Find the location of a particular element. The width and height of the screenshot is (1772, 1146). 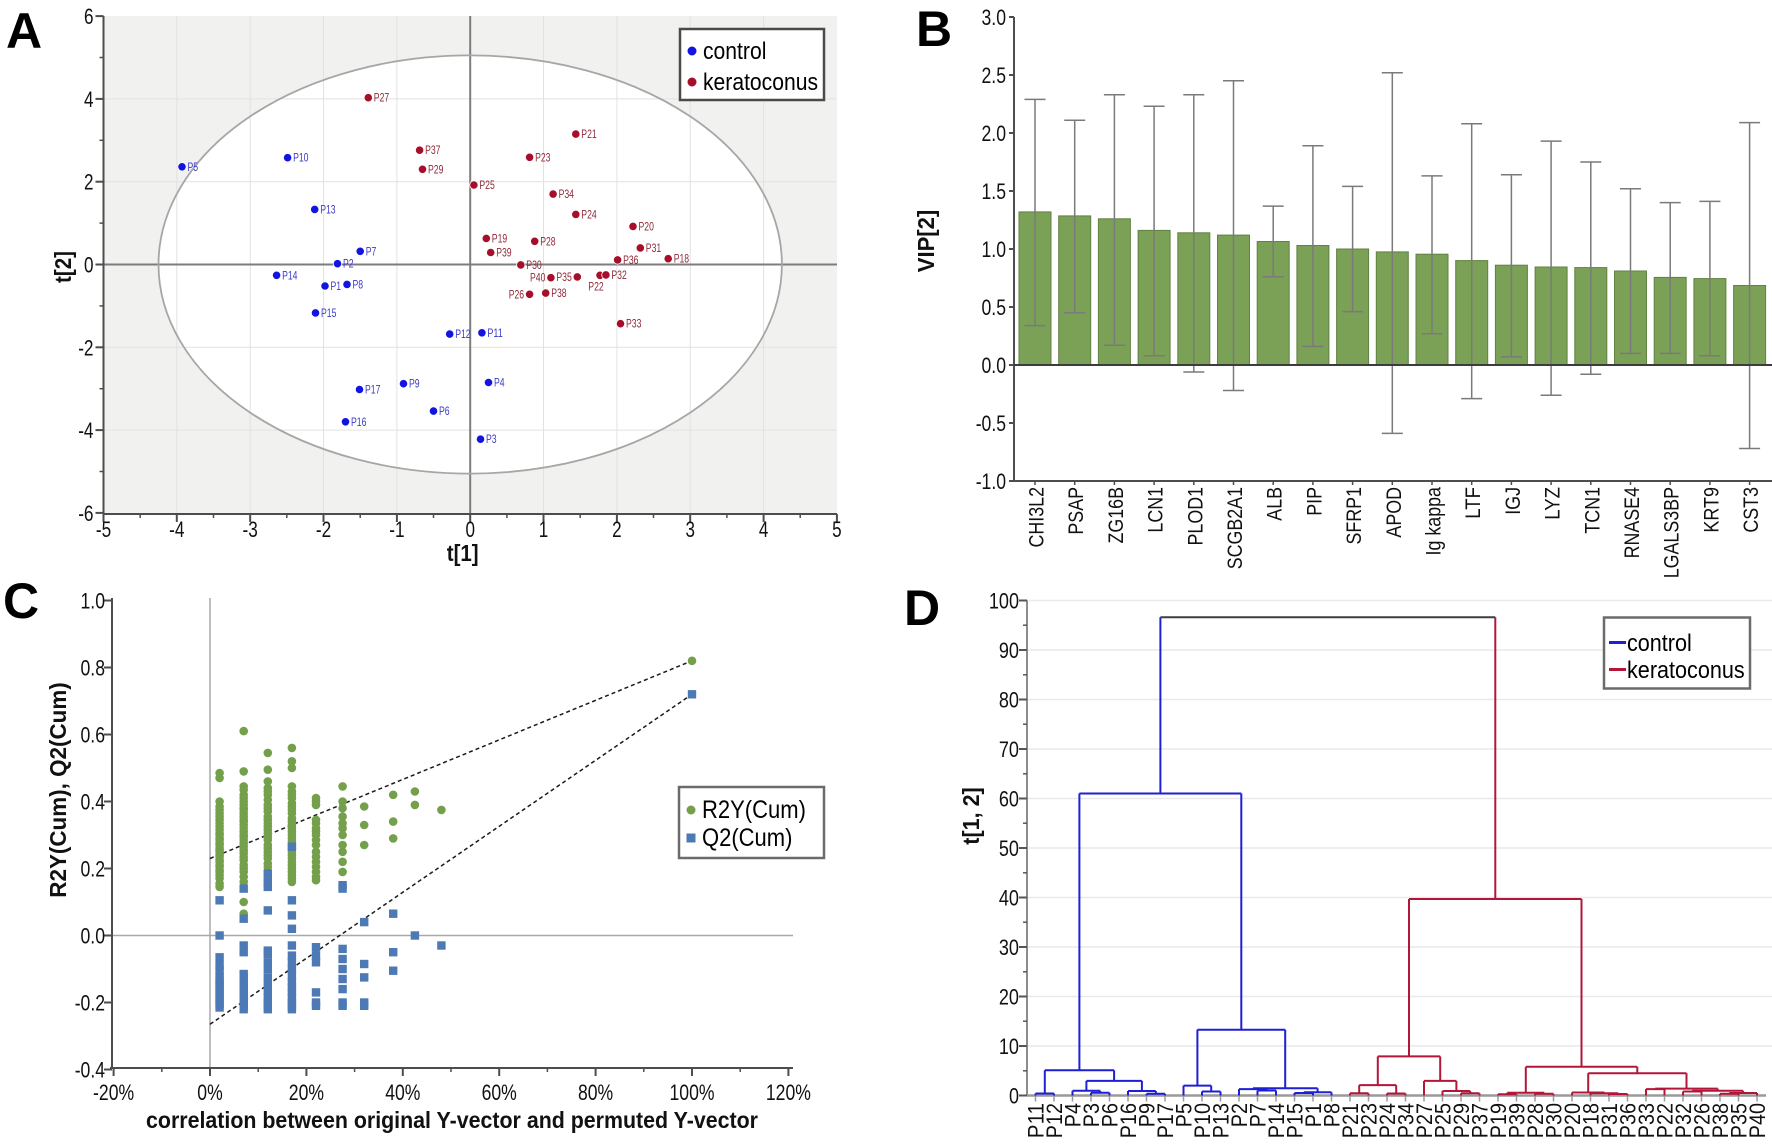

svg-text: 0.4 is located at coordinates (93, 802).